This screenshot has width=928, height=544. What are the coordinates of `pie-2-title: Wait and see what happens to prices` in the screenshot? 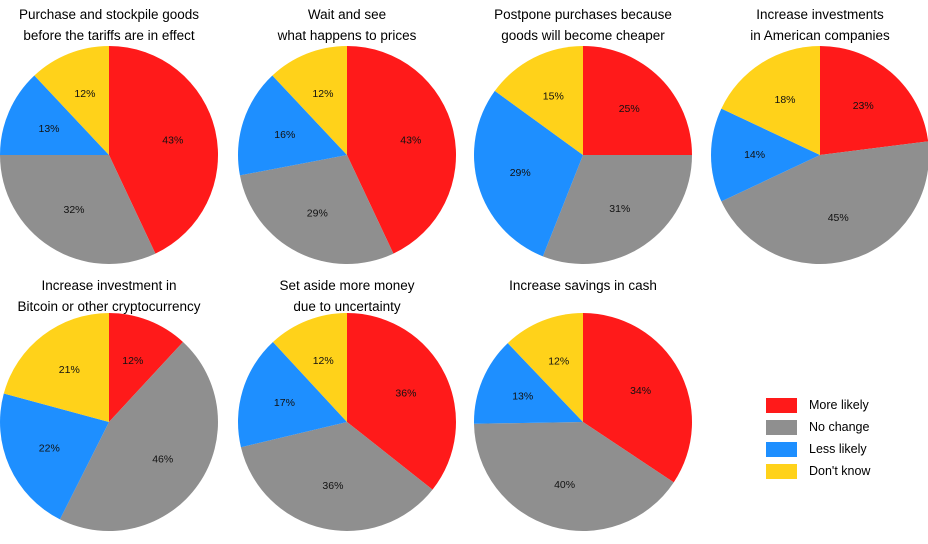 It's located at (347, 25).